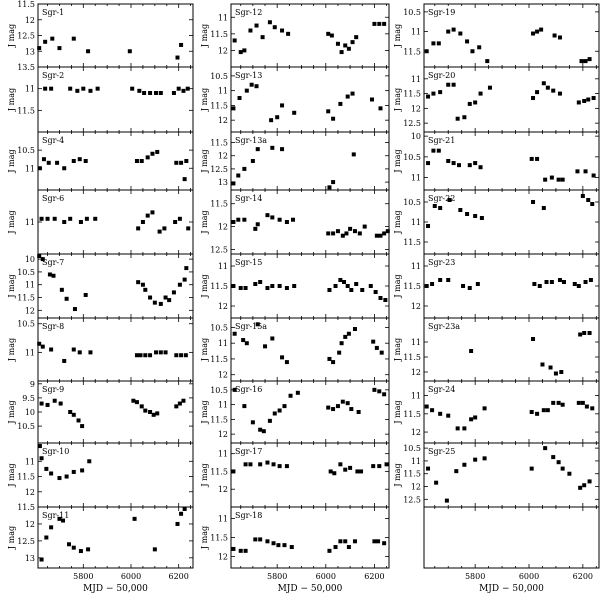  Describe the element at coordinates (441, 198) in the screenshot. I see `panel-label: Sgr-22` at that location.